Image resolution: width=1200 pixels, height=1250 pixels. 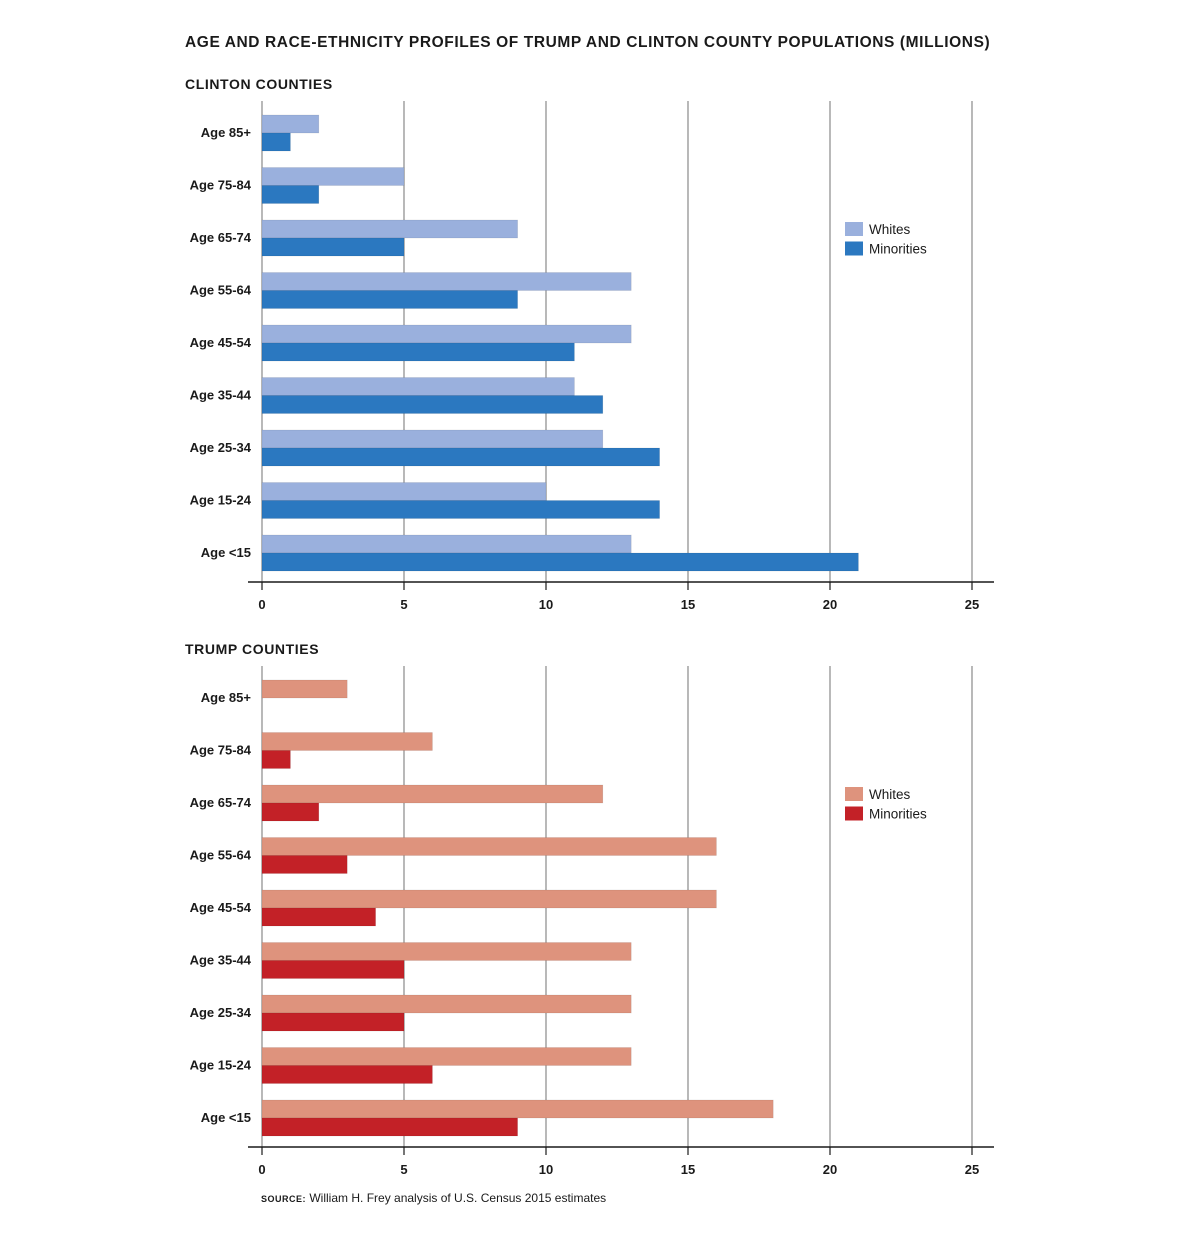 I want to click on trump-tick-label: 10, so click(x=546, y=1169).